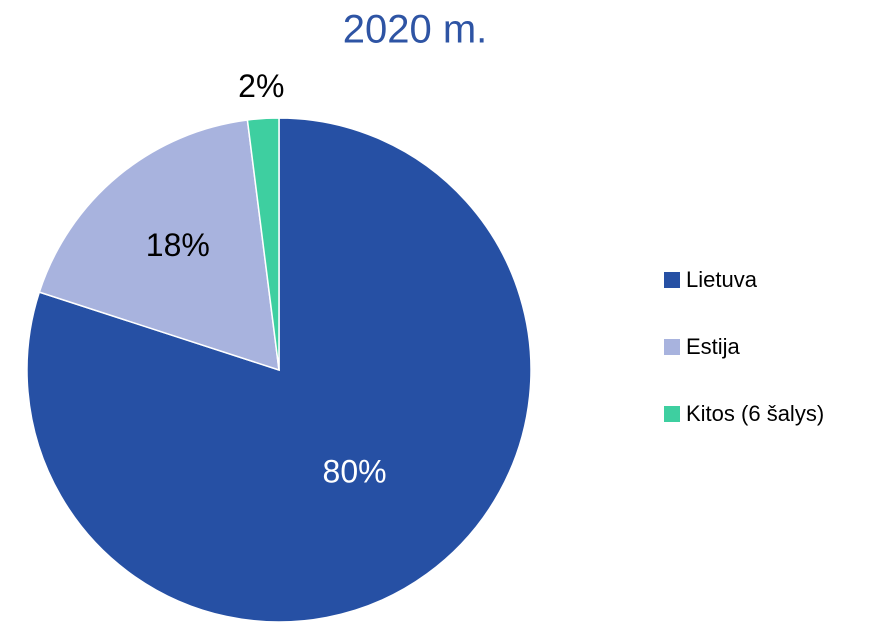 This screenshot has width=882, height=622. Describe the element at coordinates (722, 279) in the screenshot. I see `legend-label: Lietuva` at that location.